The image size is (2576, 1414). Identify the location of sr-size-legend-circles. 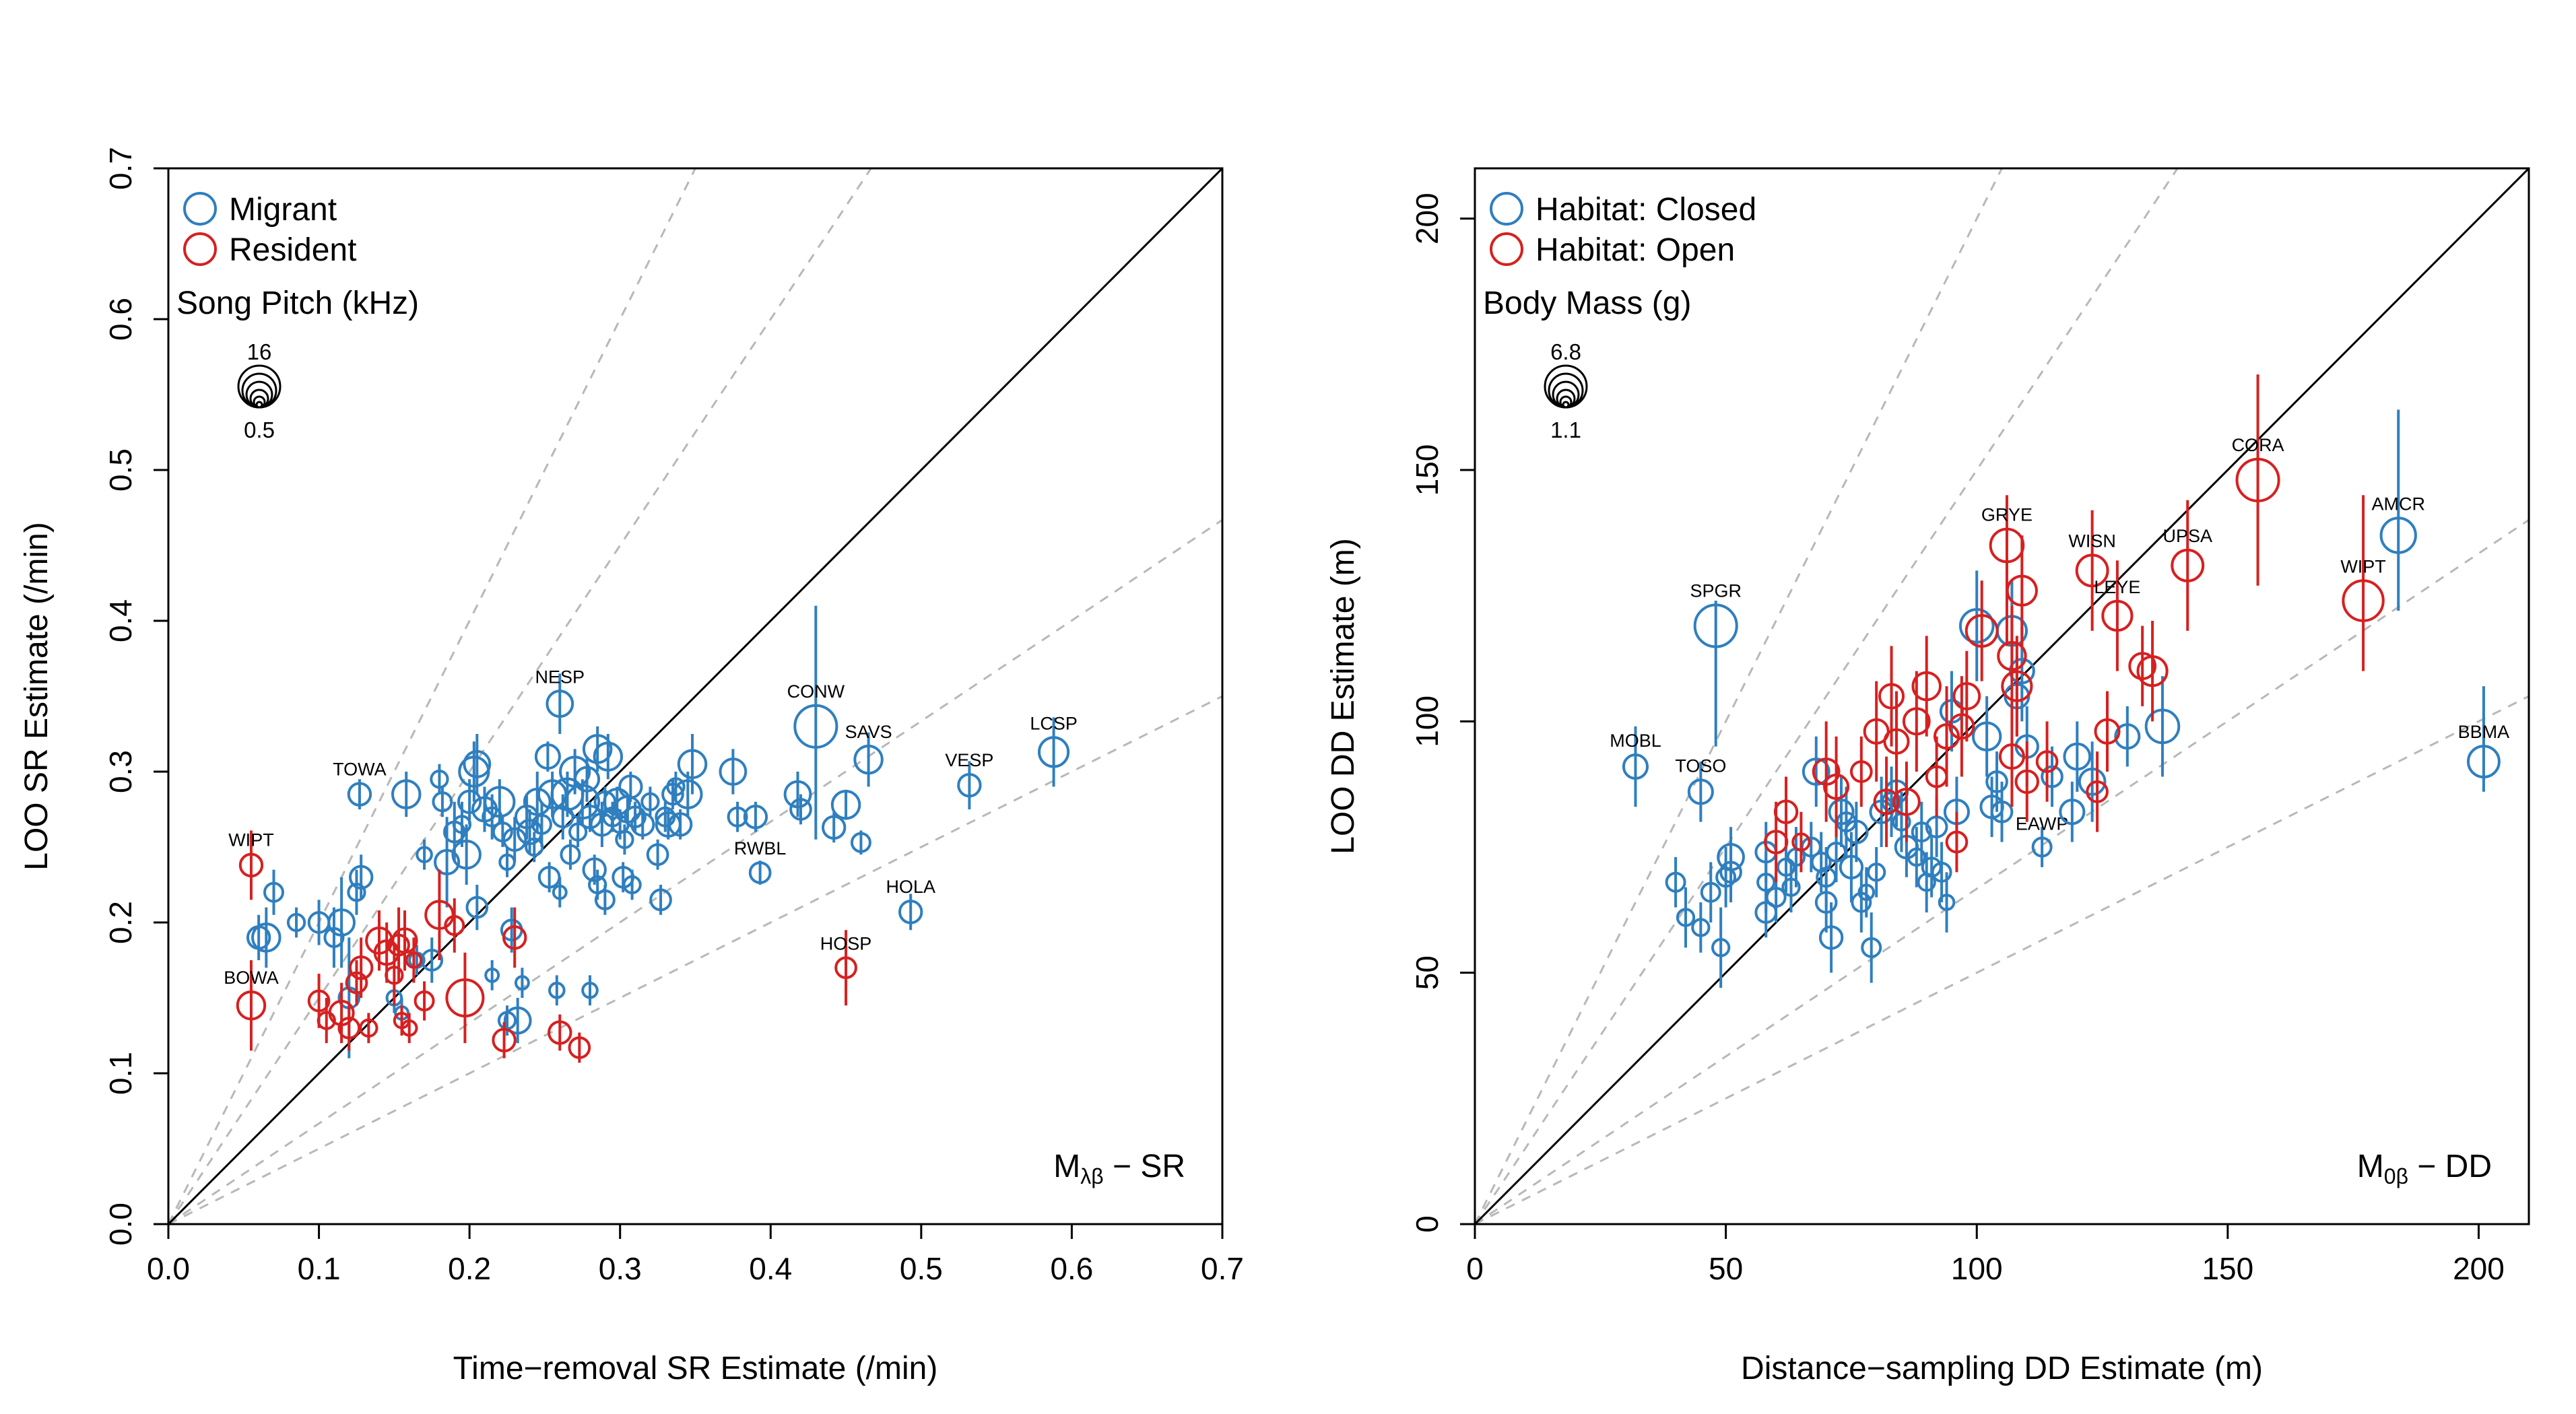
(259, 386).